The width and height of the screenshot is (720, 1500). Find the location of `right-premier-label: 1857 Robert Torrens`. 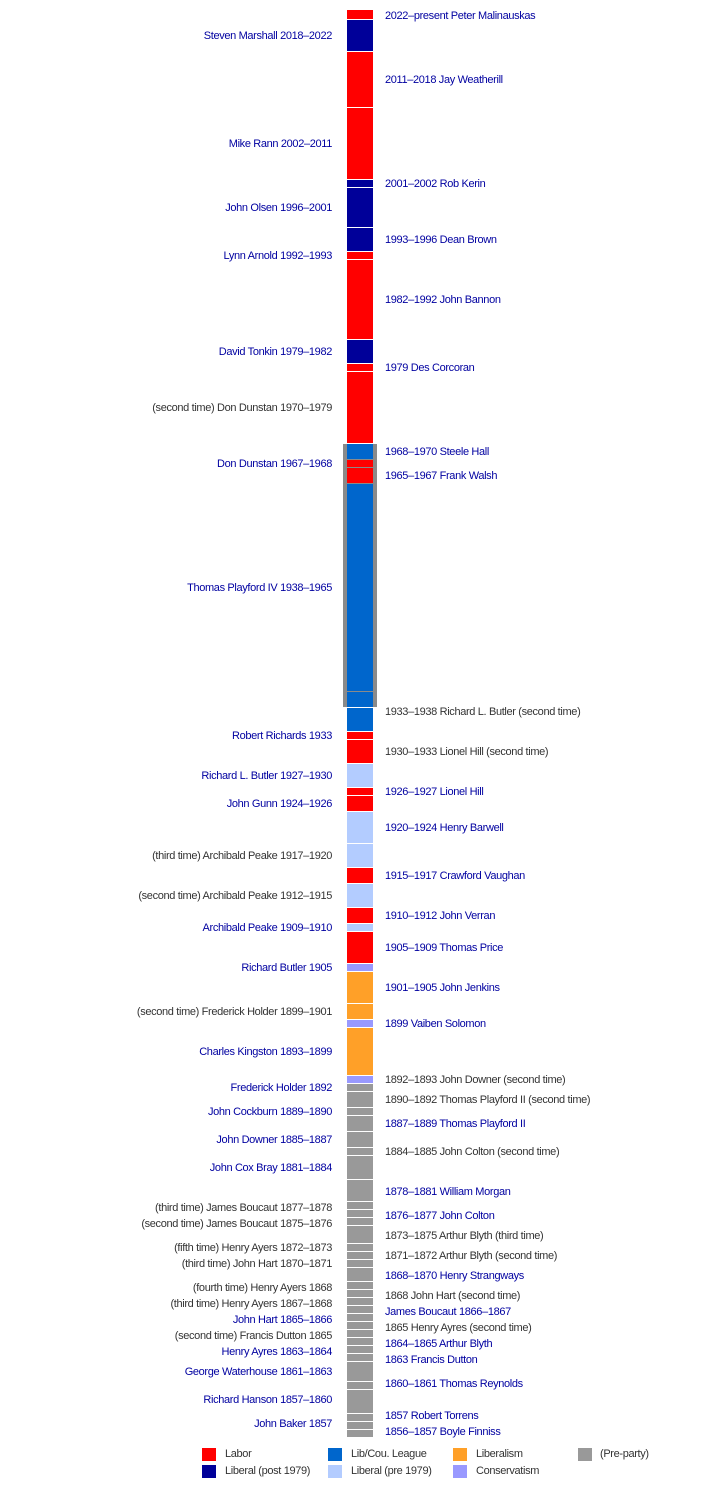

right-premier-label: 1857 Robert Torrens is located at coordinates (432, 1416).